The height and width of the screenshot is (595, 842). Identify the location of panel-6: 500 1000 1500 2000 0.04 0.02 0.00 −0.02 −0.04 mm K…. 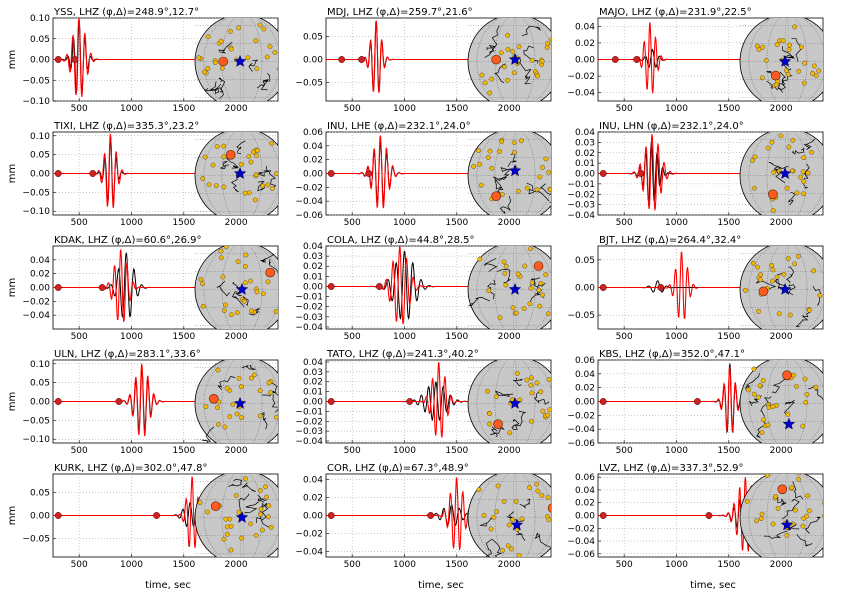
(143, 288).